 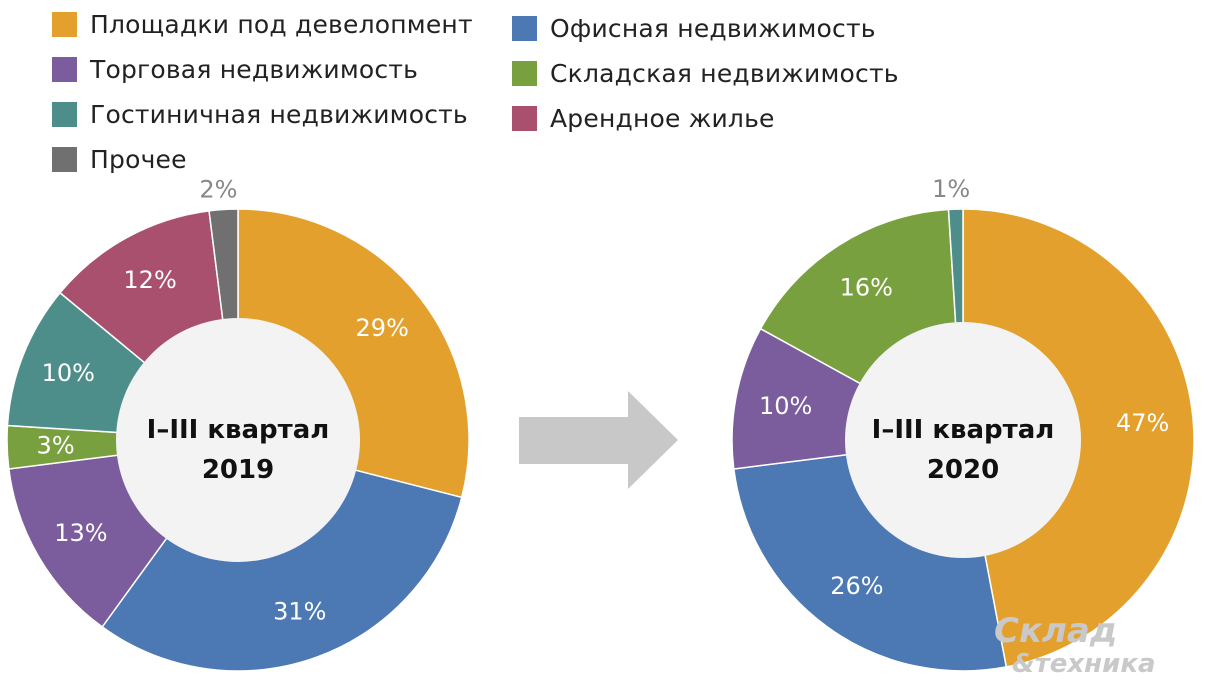 What do you see at coordinates (64, 159) in the screenshot?
I see `legend-swatch-other` at bounding box center [64, 159].